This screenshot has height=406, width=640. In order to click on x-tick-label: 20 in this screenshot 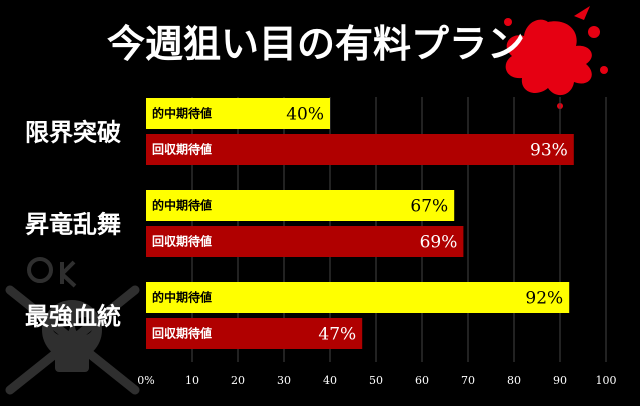, I will do `click(238, 380)`.